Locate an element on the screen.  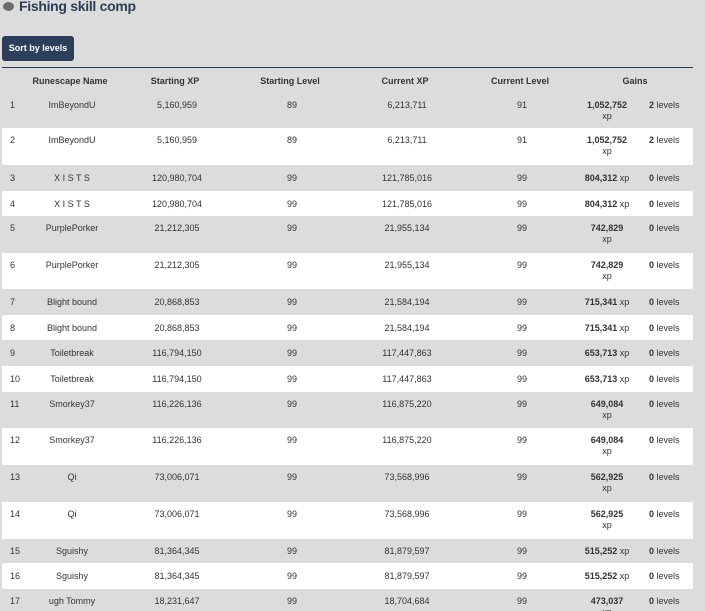
current-xp: 21,584,194 is located at coordinates (407, 302).